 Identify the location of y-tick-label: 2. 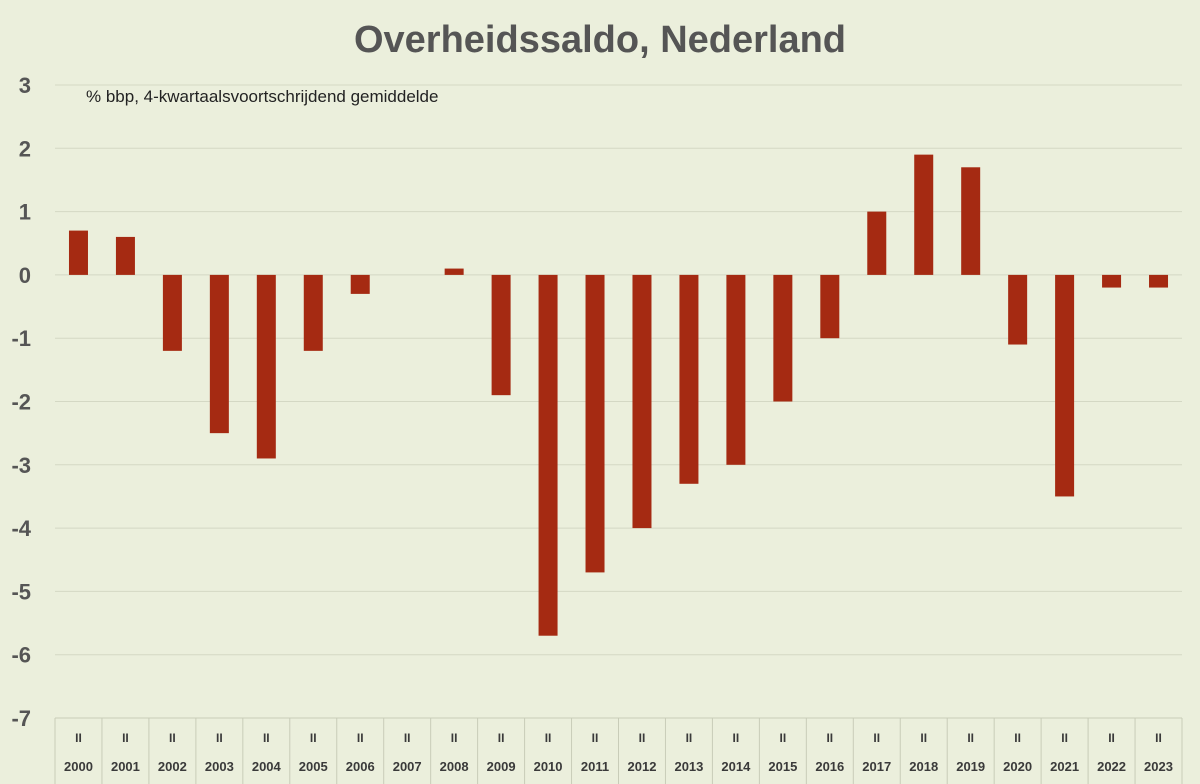
(25, 148).